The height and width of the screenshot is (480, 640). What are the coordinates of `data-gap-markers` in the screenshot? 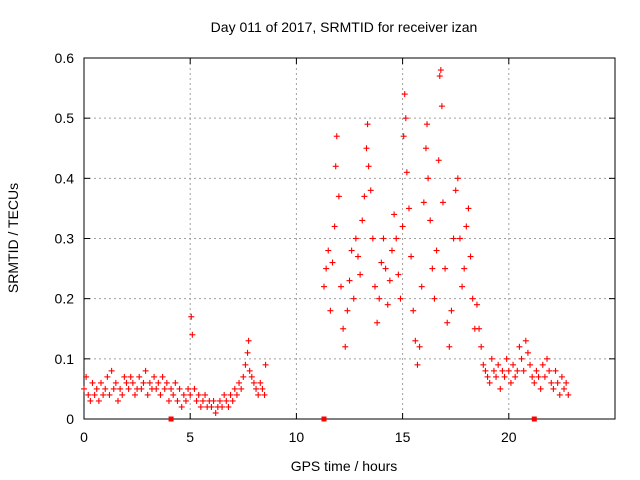 It's located at (352, 419).